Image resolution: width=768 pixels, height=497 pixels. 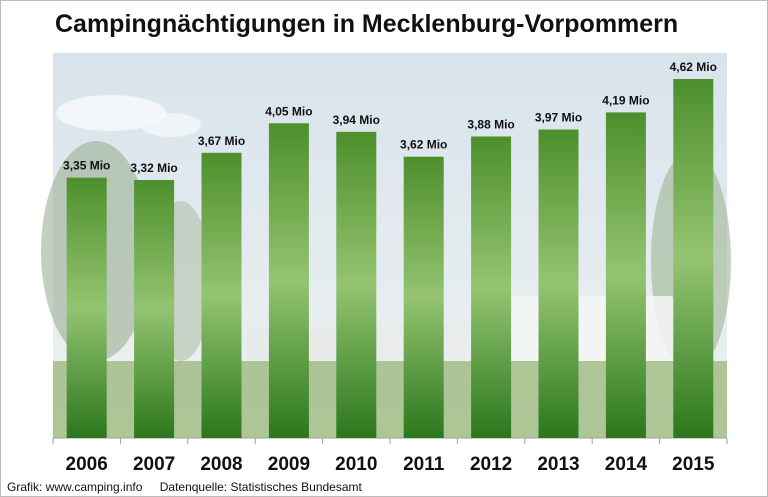 I want to click on x-tick-label-2015: 2015, so click(x=693, y=464).